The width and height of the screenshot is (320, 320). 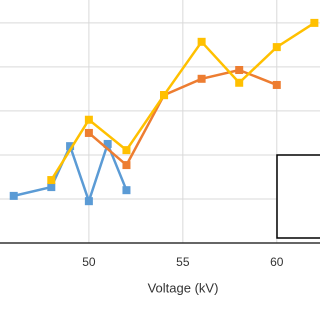 I want to click on x-tick-label: 60, so click(x=277, y=262).